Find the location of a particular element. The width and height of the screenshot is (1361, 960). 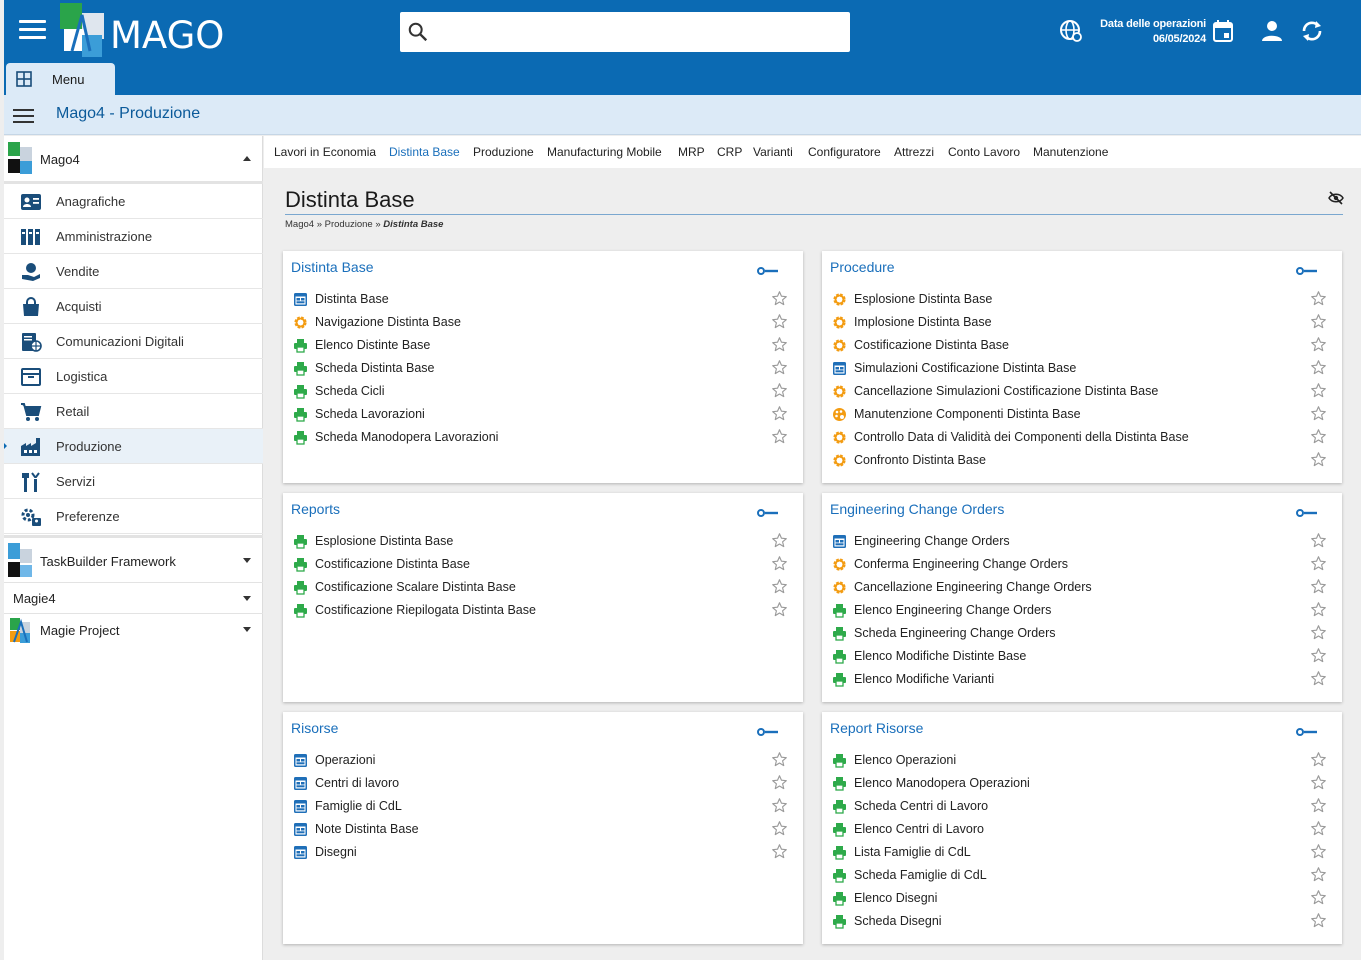

sidebar-item-anagrafiche: Anagrafiche is located at coordinates (133, 201).